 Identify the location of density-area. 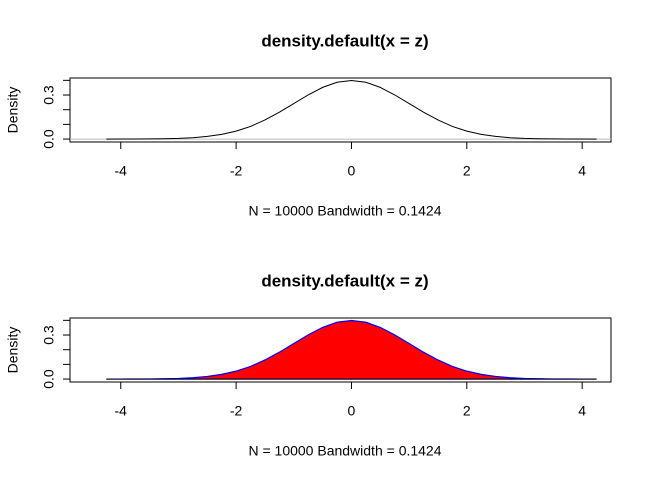
(351, 349).